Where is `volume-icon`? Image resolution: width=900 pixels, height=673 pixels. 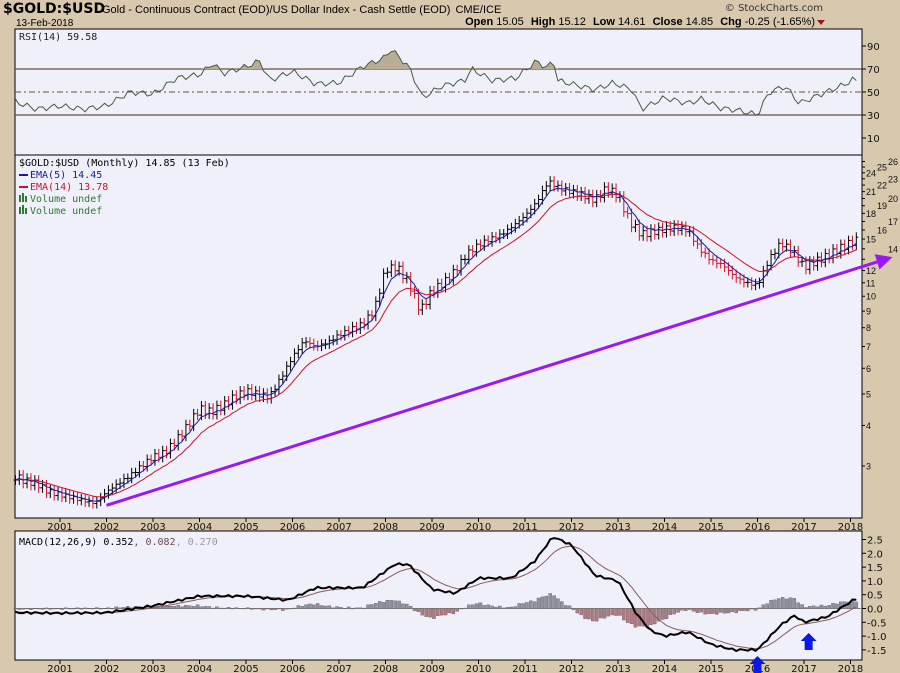 volume-icon is located at coordinates (23, 209).